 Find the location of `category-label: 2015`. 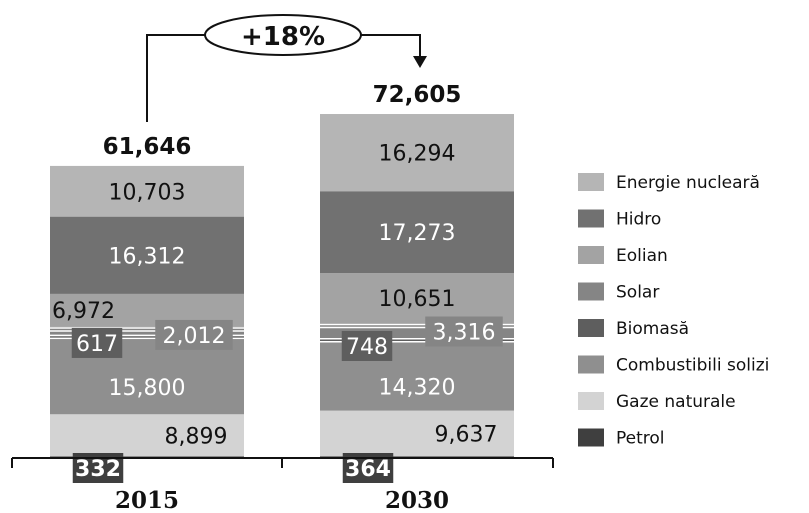

category-label: 2015 is located at coordinates (147, 500).